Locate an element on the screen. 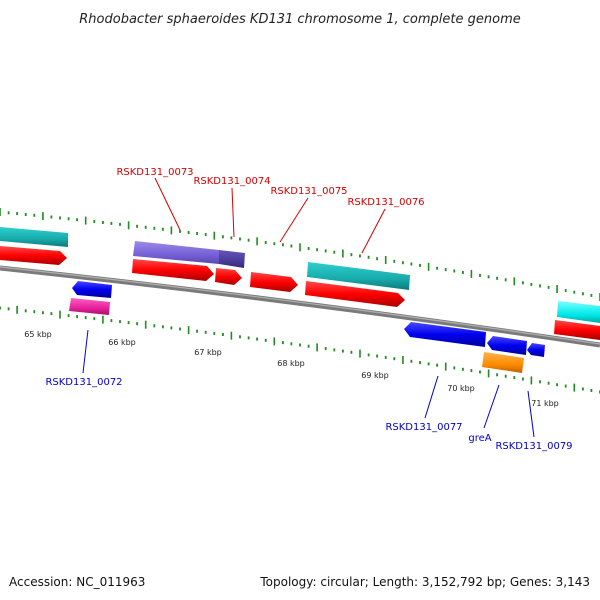 This screenshot has width=600, height=600. gene-feature-rsk0072-rna is located at coordinates (89, 306).